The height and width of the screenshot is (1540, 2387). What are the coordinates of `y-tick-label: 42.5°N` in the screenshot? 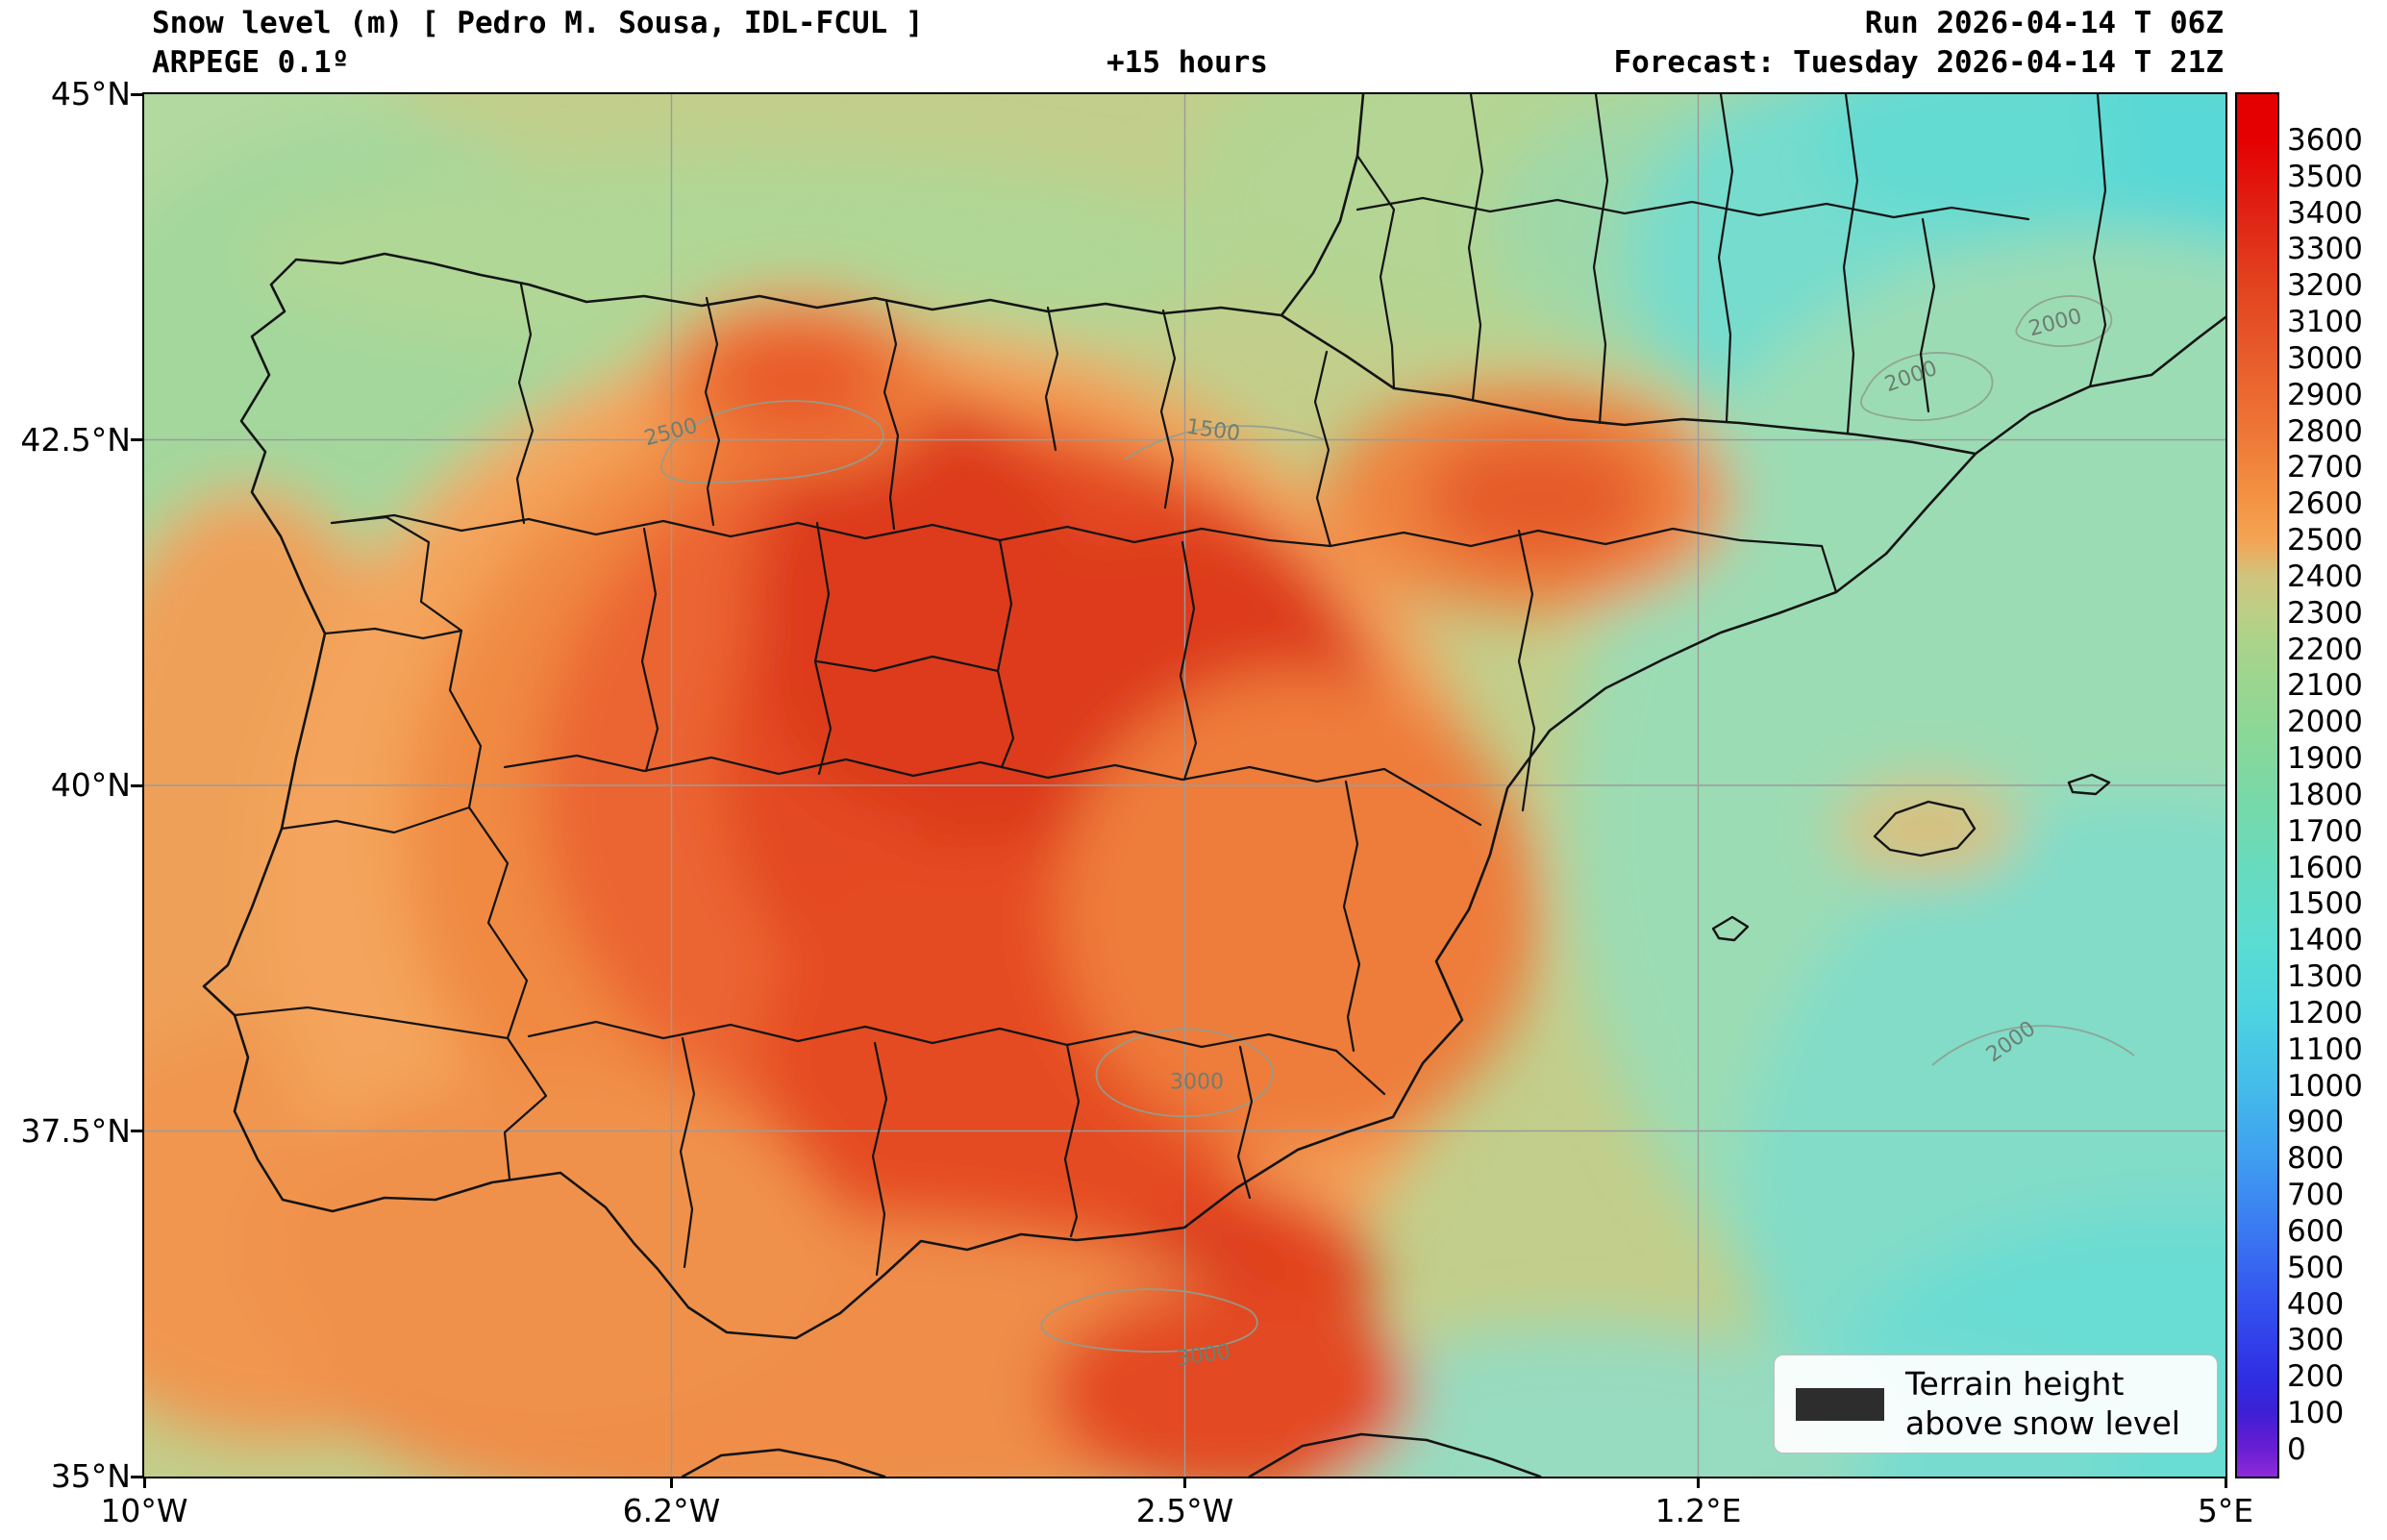 It's located at (75, 439).